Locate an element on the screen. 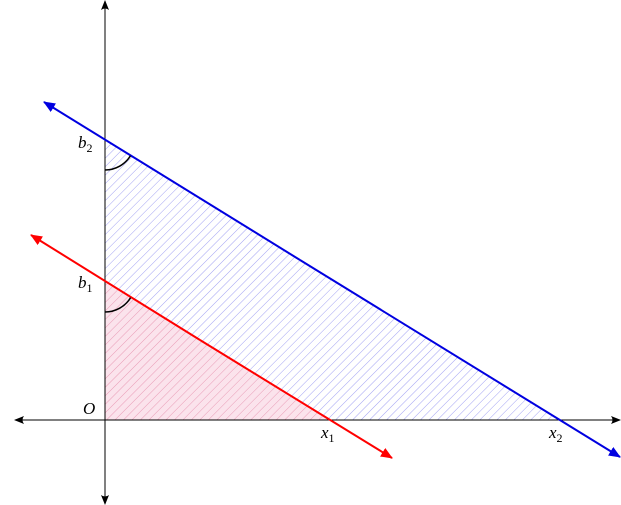  label-b2: b2 is located at coordinates (85, 144).